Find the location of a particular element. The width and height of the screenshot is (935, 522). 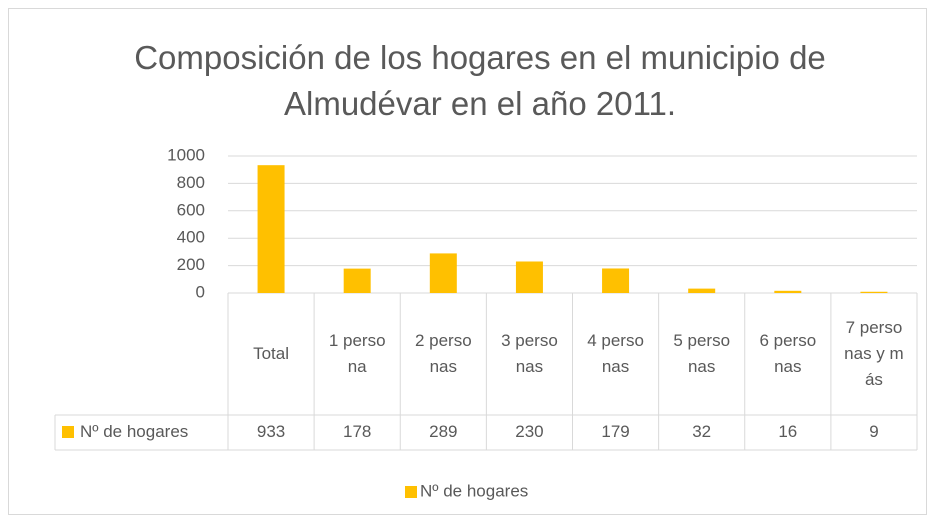

x-tick-label: 4 personas is located at coordinates (615, 353).